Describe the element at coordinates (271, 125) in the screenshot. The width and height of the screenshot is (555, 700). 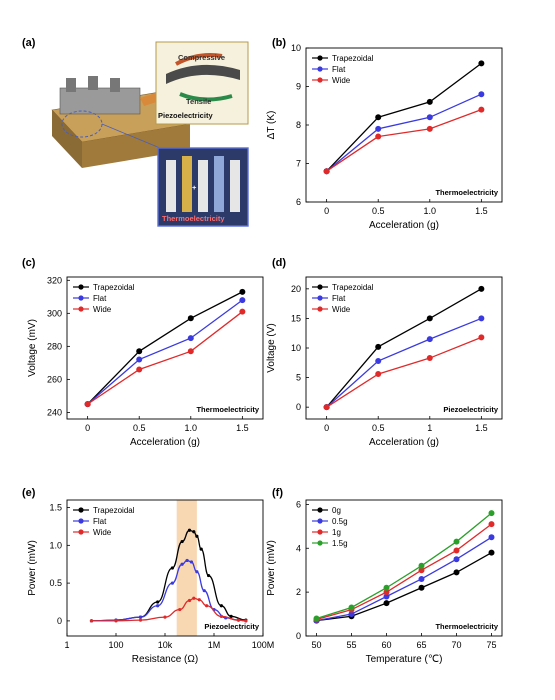
I see `y-axis-label: ΔT (K)` at that location.